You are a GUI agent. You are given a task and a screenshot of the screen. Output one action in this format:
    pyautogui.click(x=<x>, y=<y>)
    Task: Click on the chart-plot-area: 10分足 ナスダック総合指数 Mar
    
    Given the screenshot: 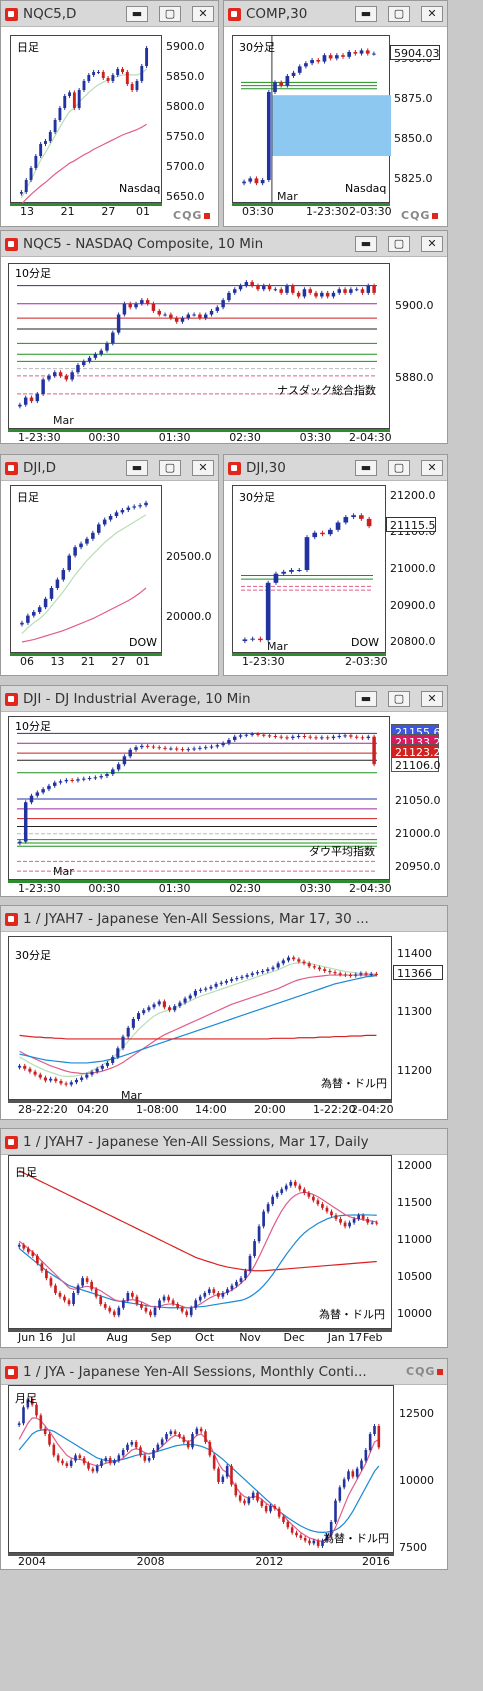 What is the action you would take?
    pyautogui.click(x=199, y=346)
    